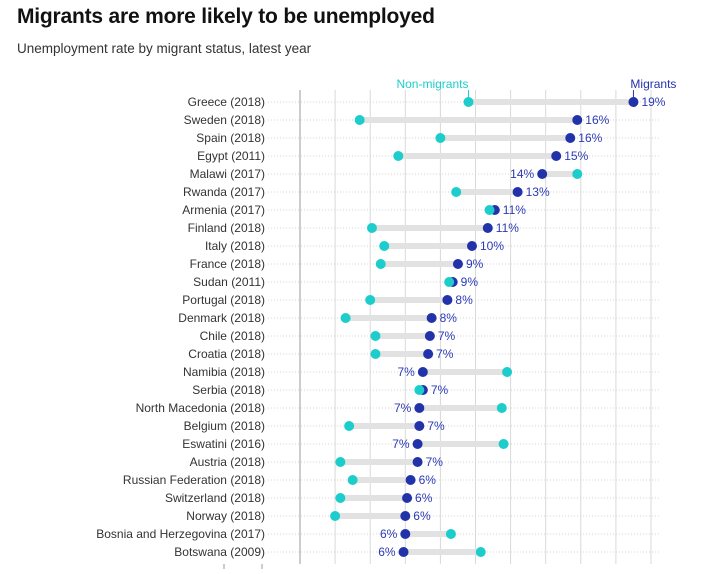 This screenshot has height=574, width=724. I want to click on chart-row: Eswatini (2016) 7%, so click(420, 444).